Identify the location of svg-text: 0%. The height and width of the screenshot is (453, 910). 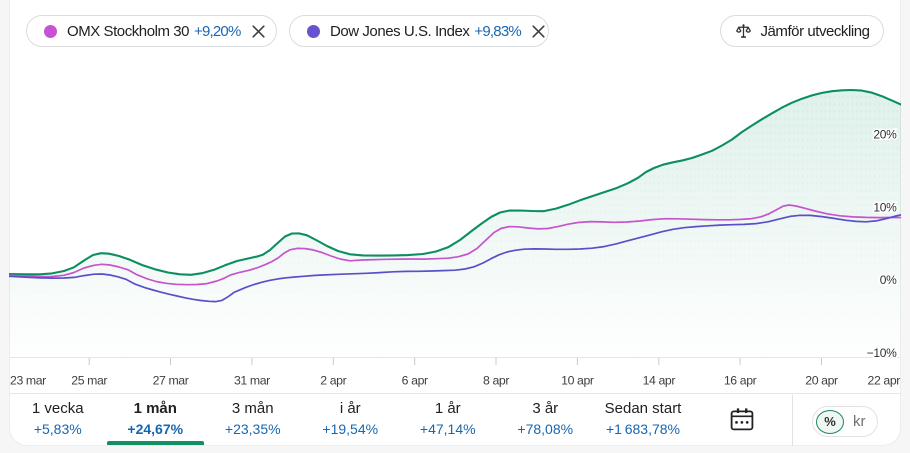
(888, 280).